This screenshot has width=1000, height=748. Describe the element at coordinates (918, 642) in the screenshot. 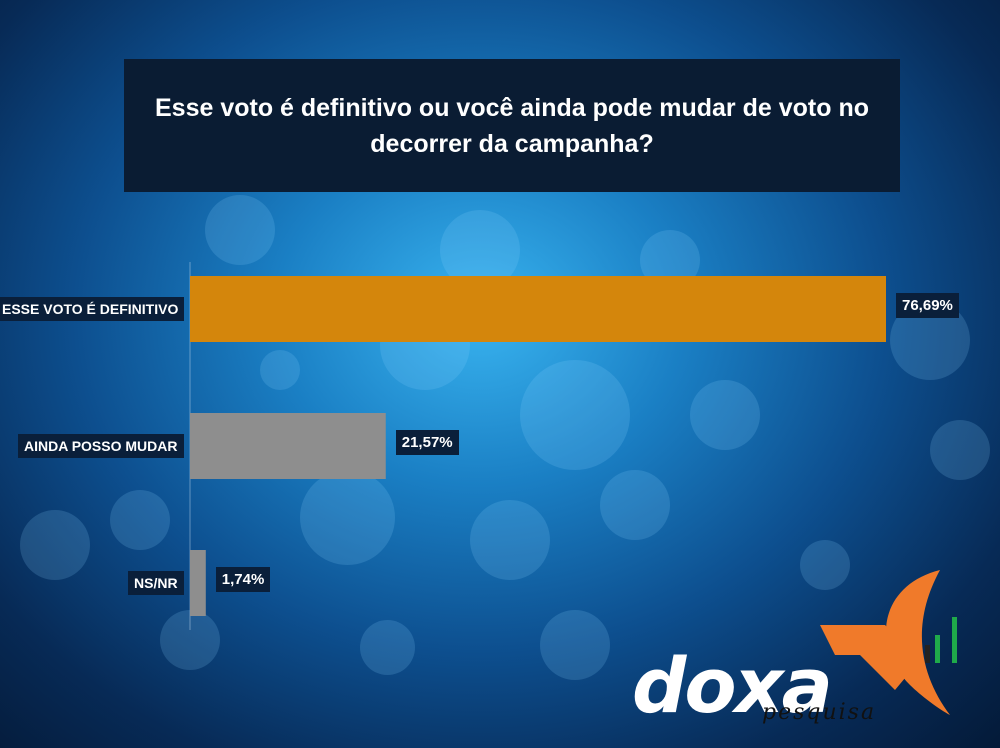

I see `logo-orange-arc-right` at that location.